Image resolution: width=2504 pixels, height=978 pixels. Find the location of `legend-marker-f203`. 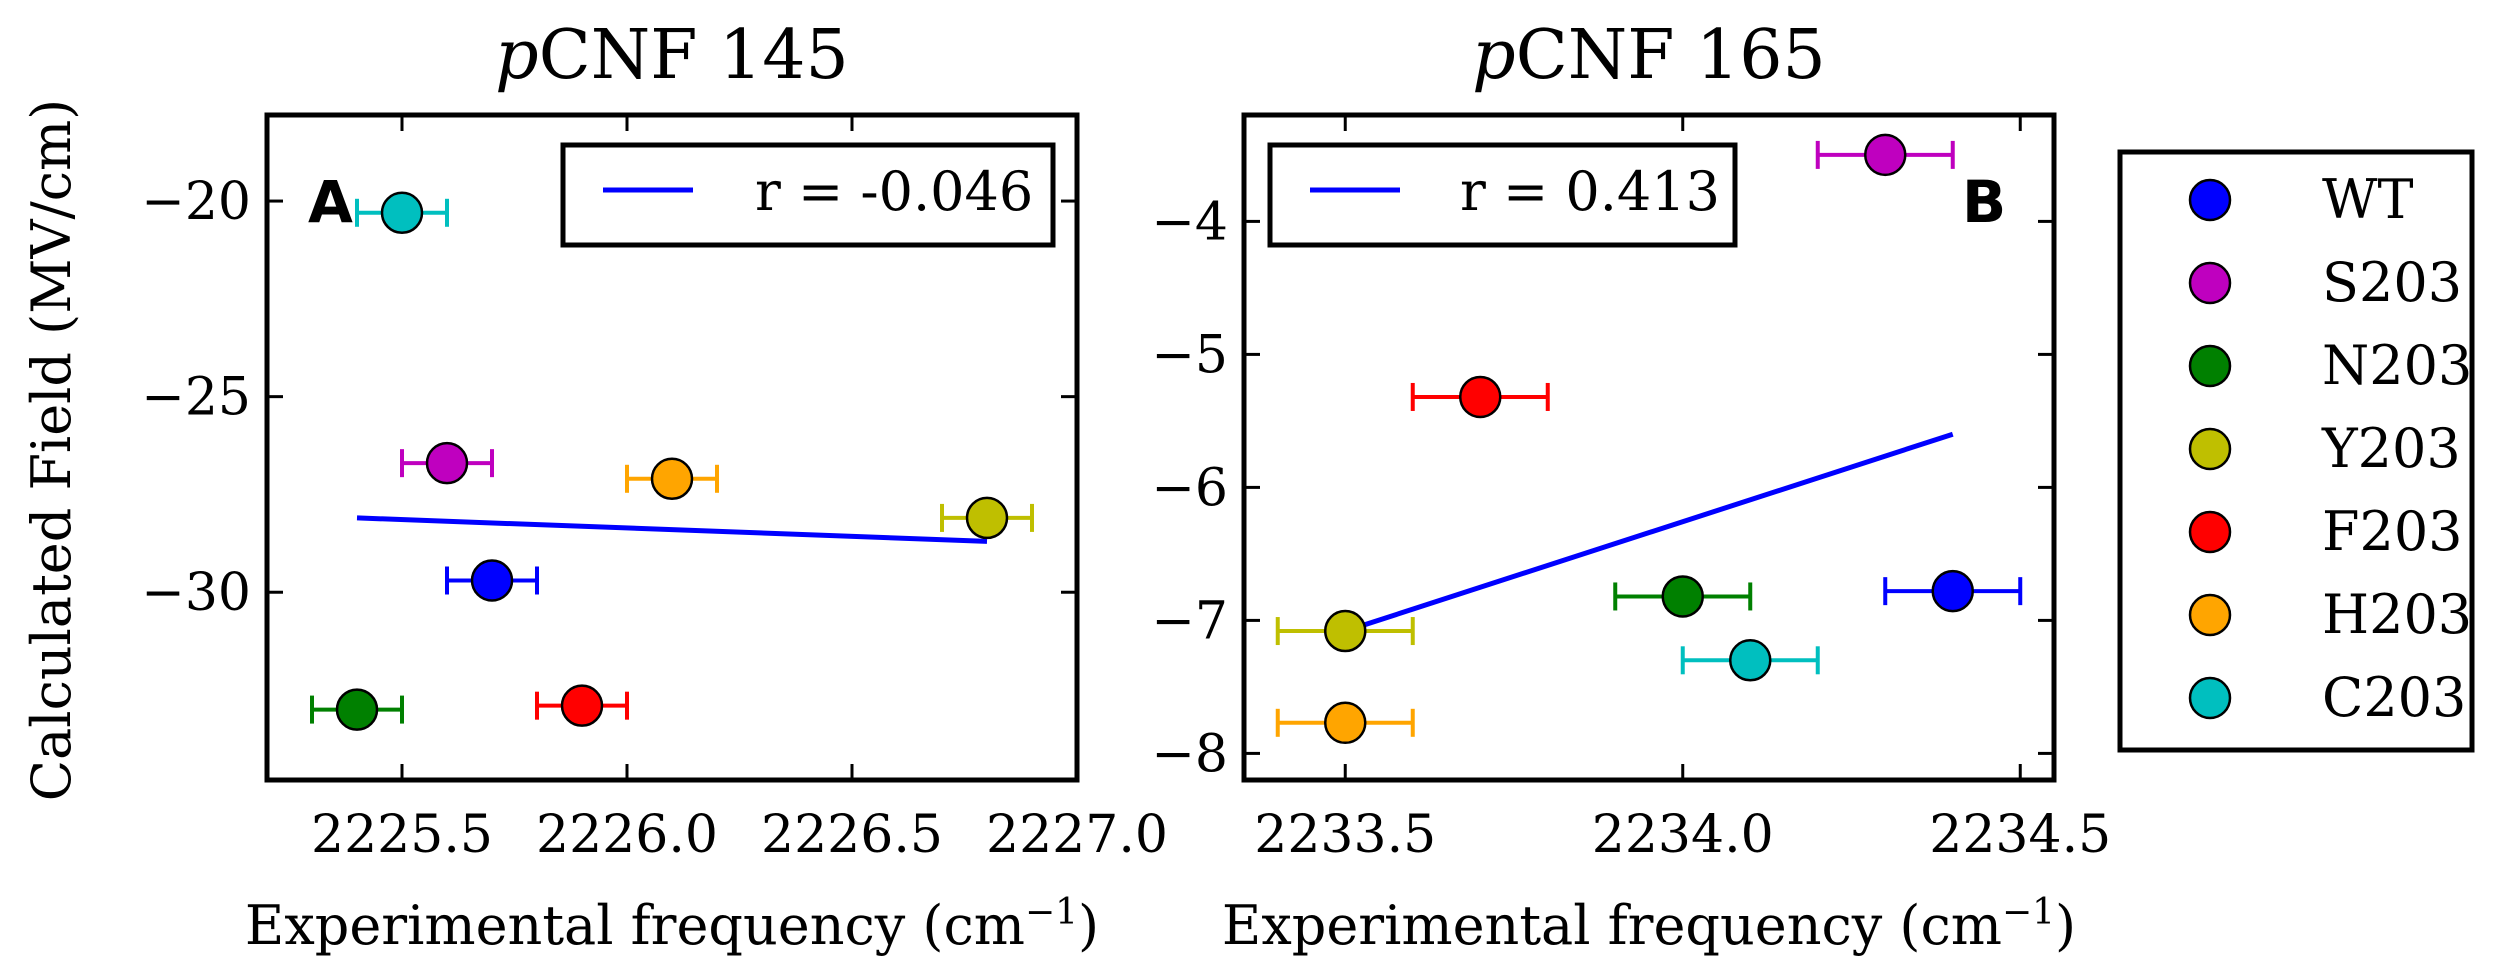

legend-marker-f203 is located at coordinates (2210, 532).